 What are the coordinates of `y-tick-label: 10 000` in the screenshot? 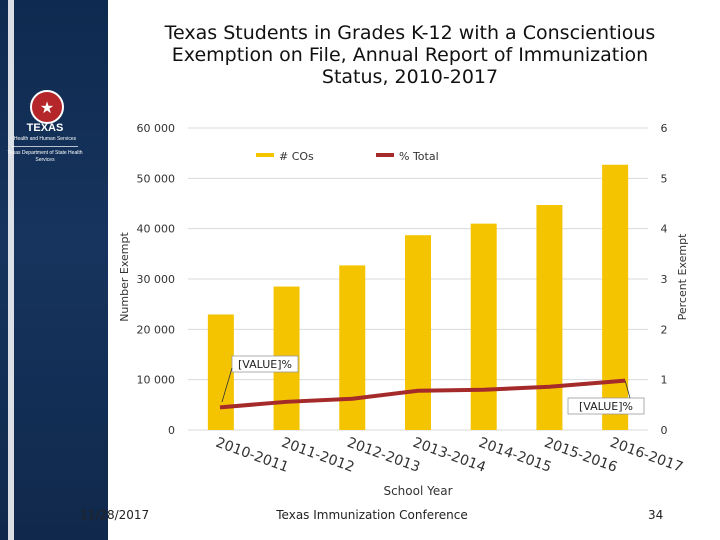 It's located at (156, 380).